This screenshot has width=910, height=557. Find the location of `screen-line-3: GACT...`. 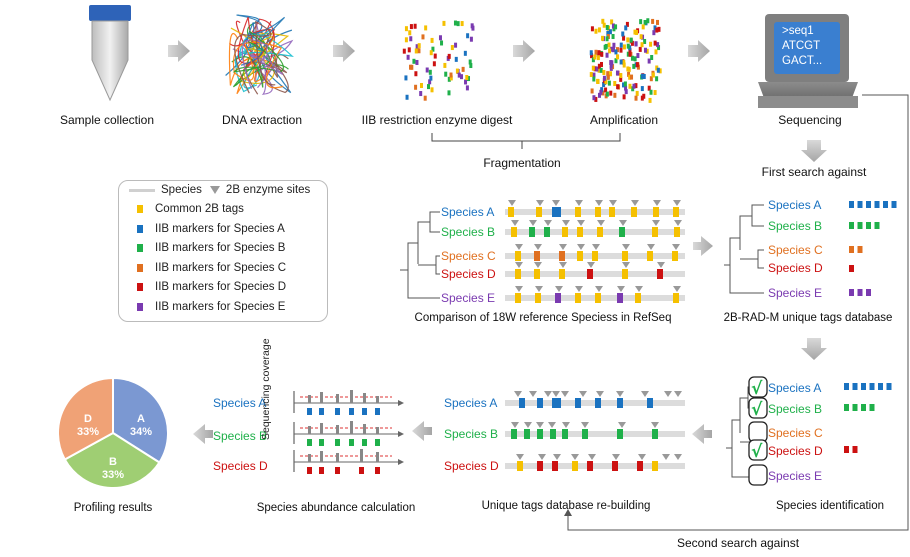

screen-line-3: GACT... is located at coordinates (802, 61).